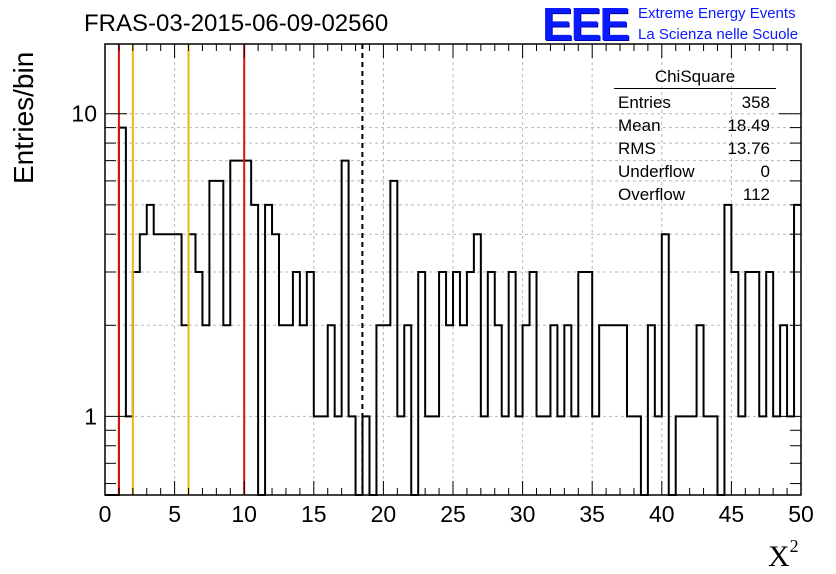  I want to click on stats-label: Entries, so click(644, 102).